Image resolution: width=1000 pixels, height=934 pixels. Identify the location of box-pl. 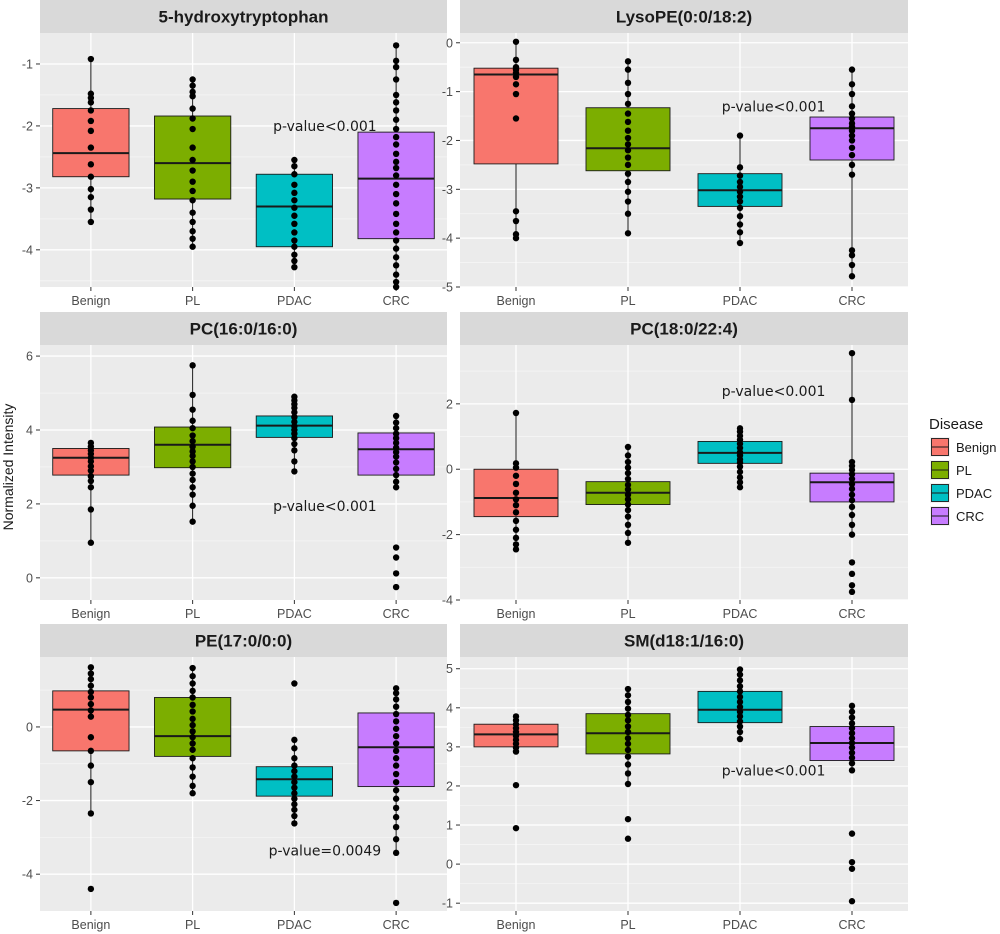
(193, 163).